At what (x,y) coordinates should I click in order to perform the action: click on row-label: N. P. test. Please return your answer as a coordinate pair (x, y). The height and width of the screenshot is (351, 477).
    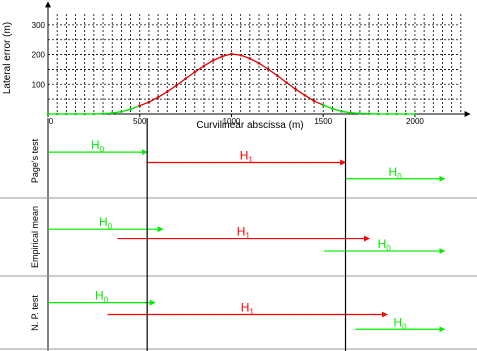
    Looking at the image, I should click on (35, 313).